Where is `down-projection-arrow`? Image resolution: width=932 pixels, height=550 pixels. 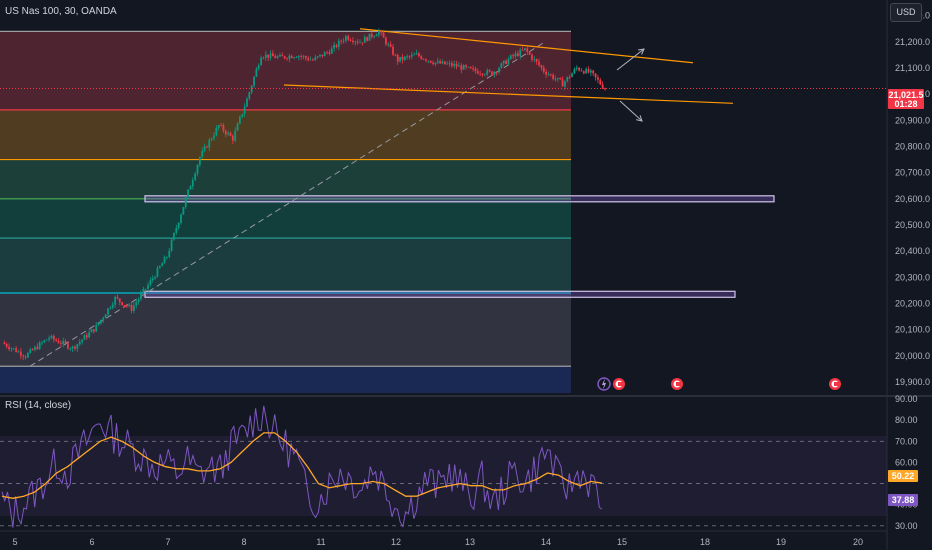
down-projection-arrow is located at coordinates (631, 111).